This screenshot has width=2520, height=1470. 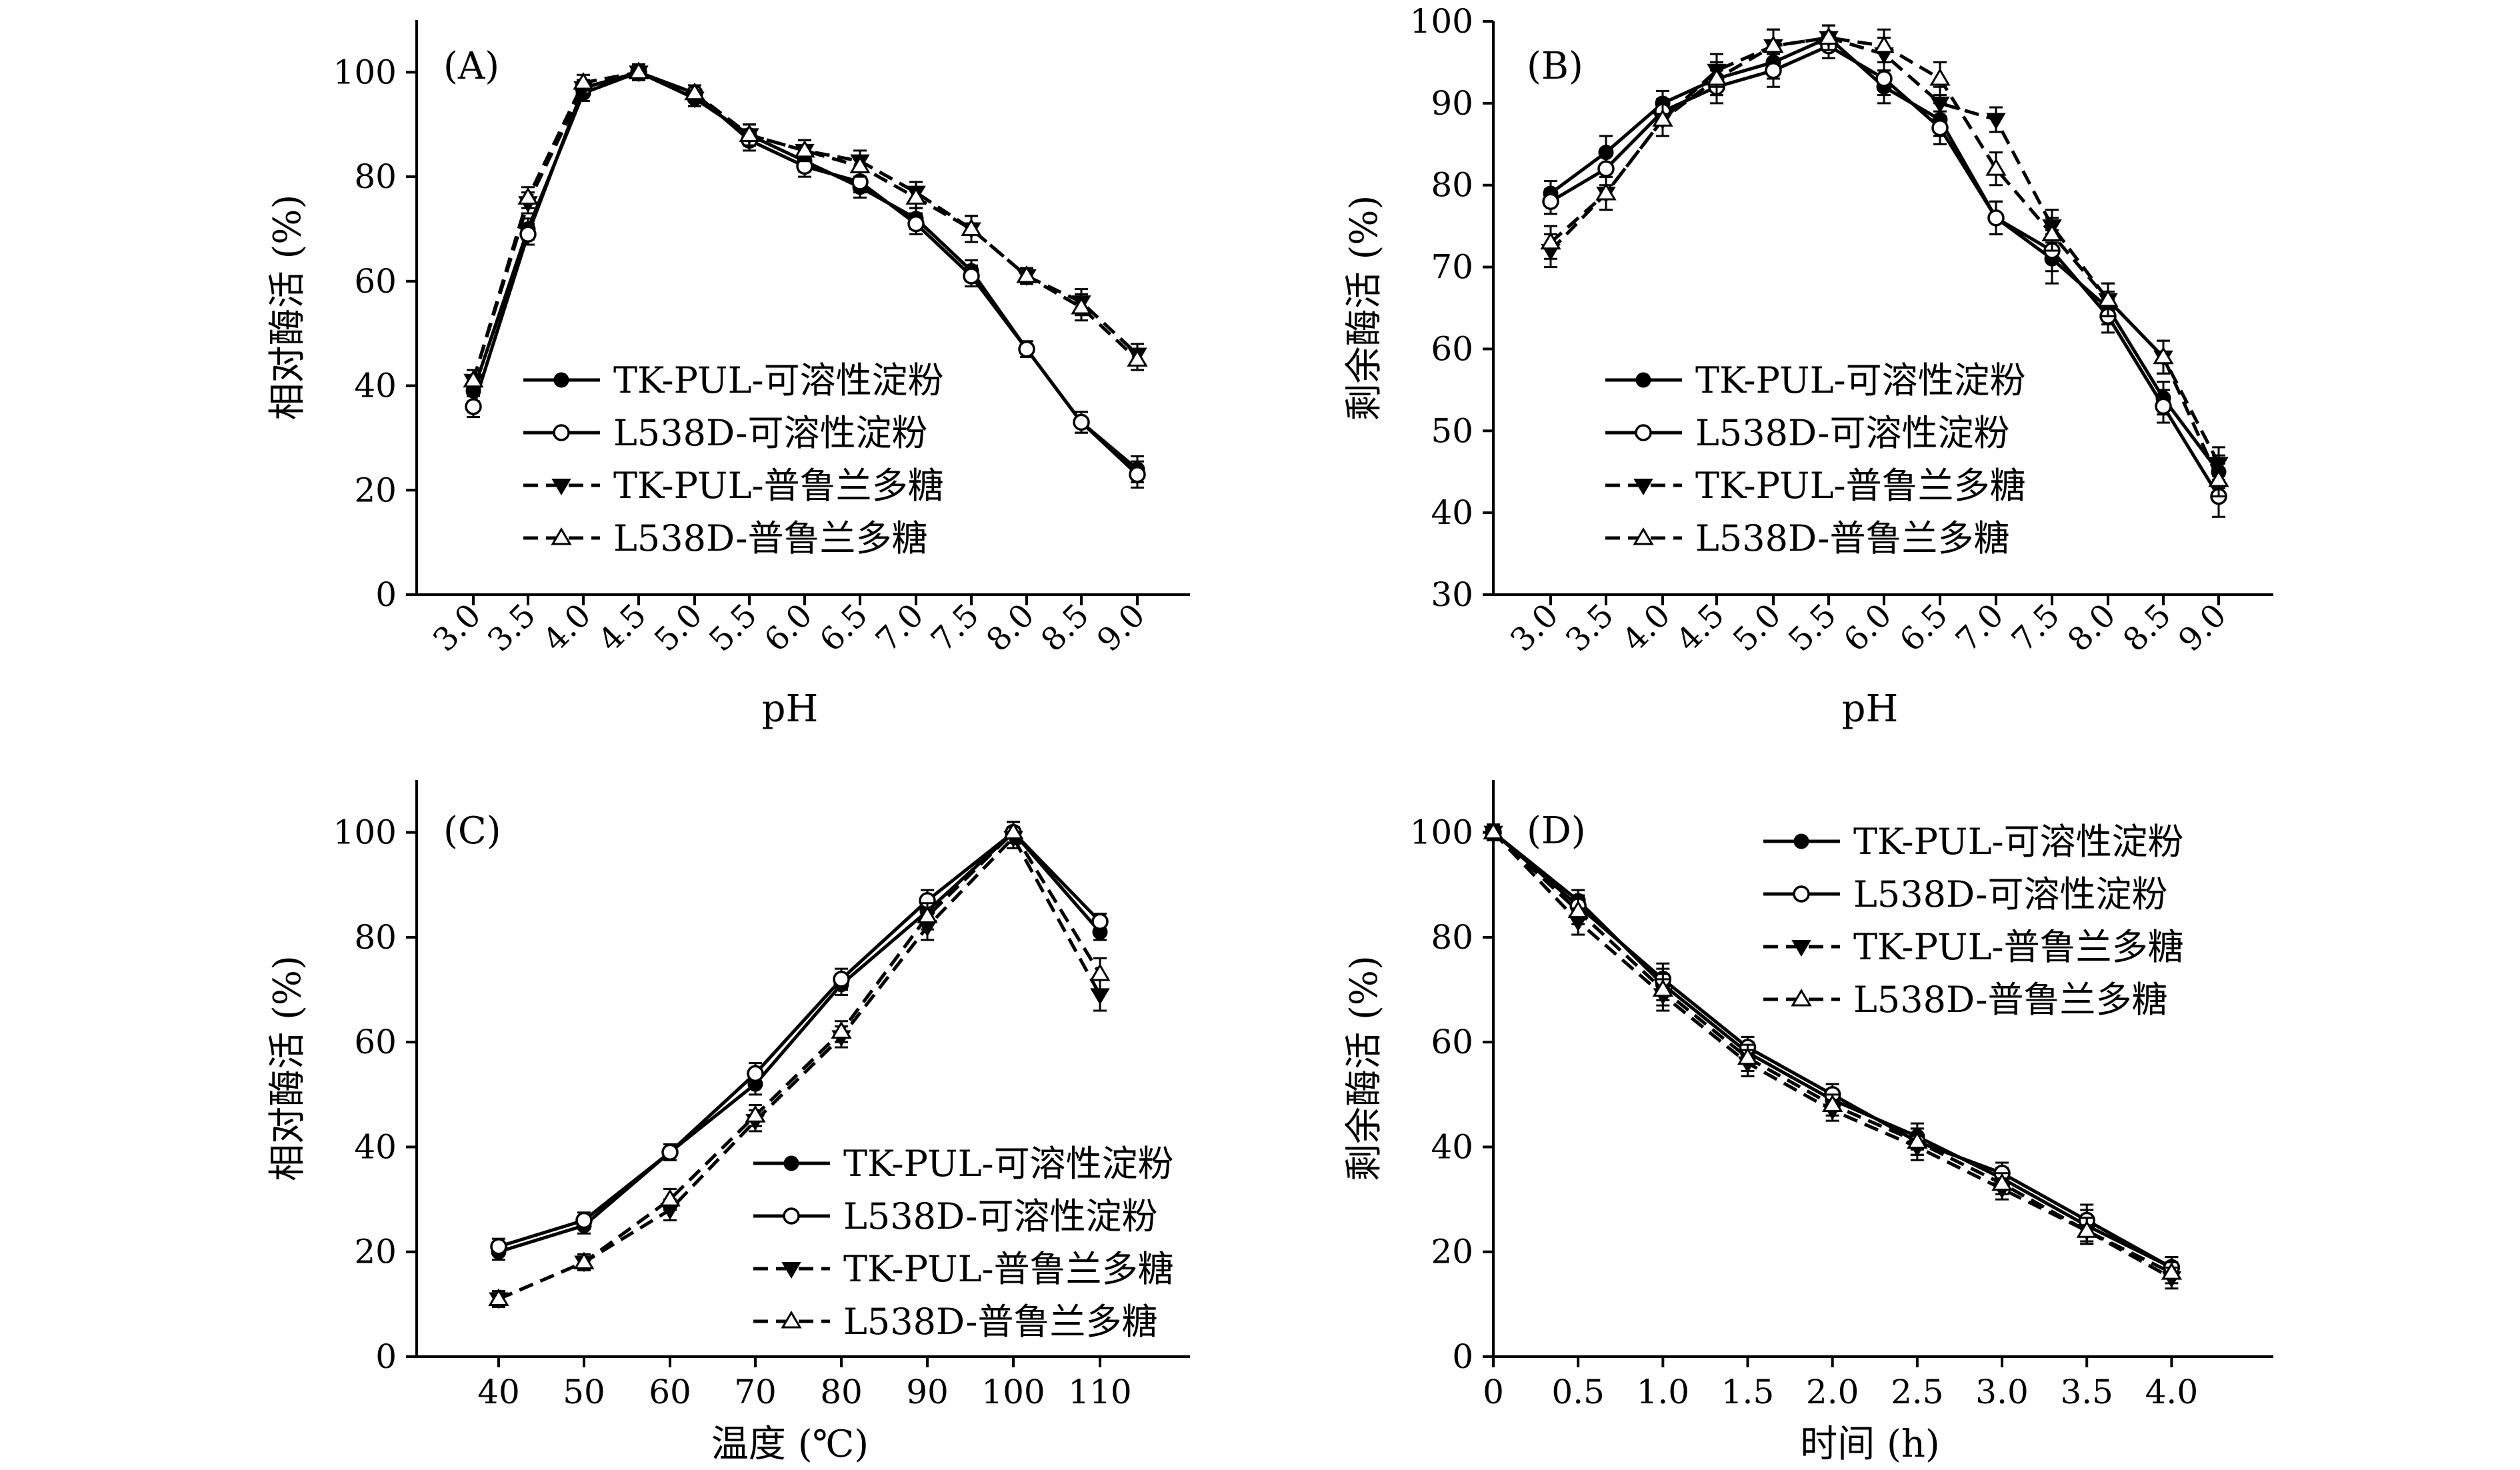 I want to click on x-axis-title: pH, so click(x=790, y=709).